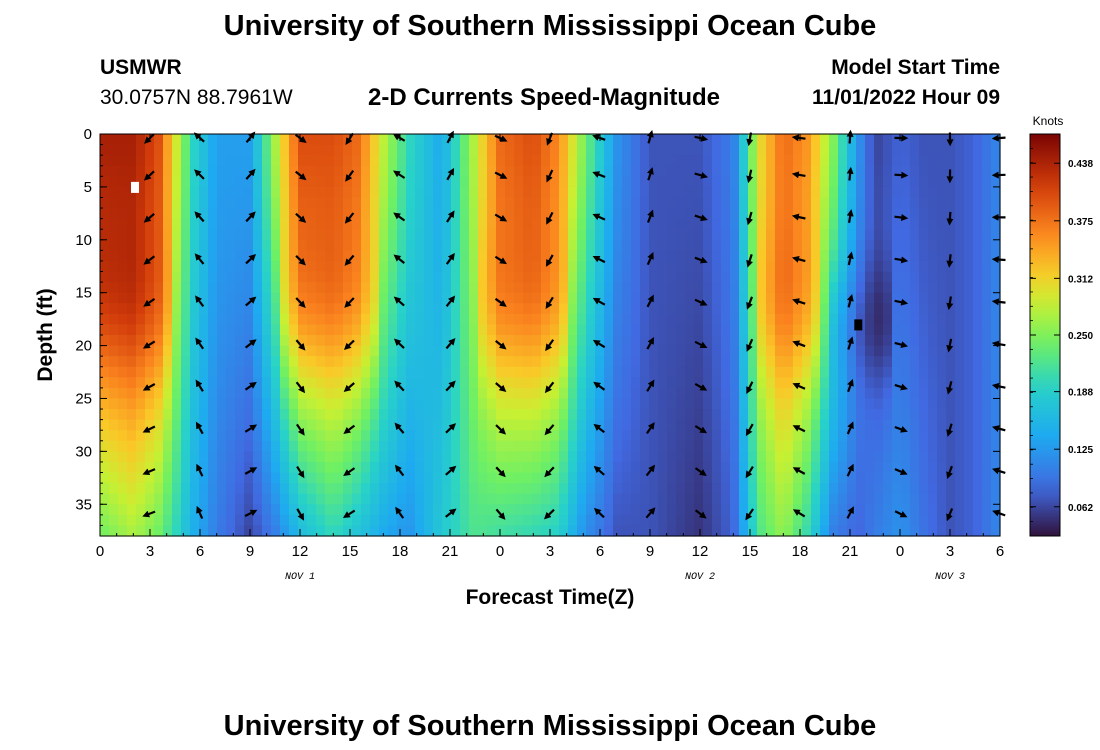 The image size is (1100, 750). Describe the element at coordinates (1080, 279) in the screenshot. I see `colorbar-tick-label: 0.312` at that location.